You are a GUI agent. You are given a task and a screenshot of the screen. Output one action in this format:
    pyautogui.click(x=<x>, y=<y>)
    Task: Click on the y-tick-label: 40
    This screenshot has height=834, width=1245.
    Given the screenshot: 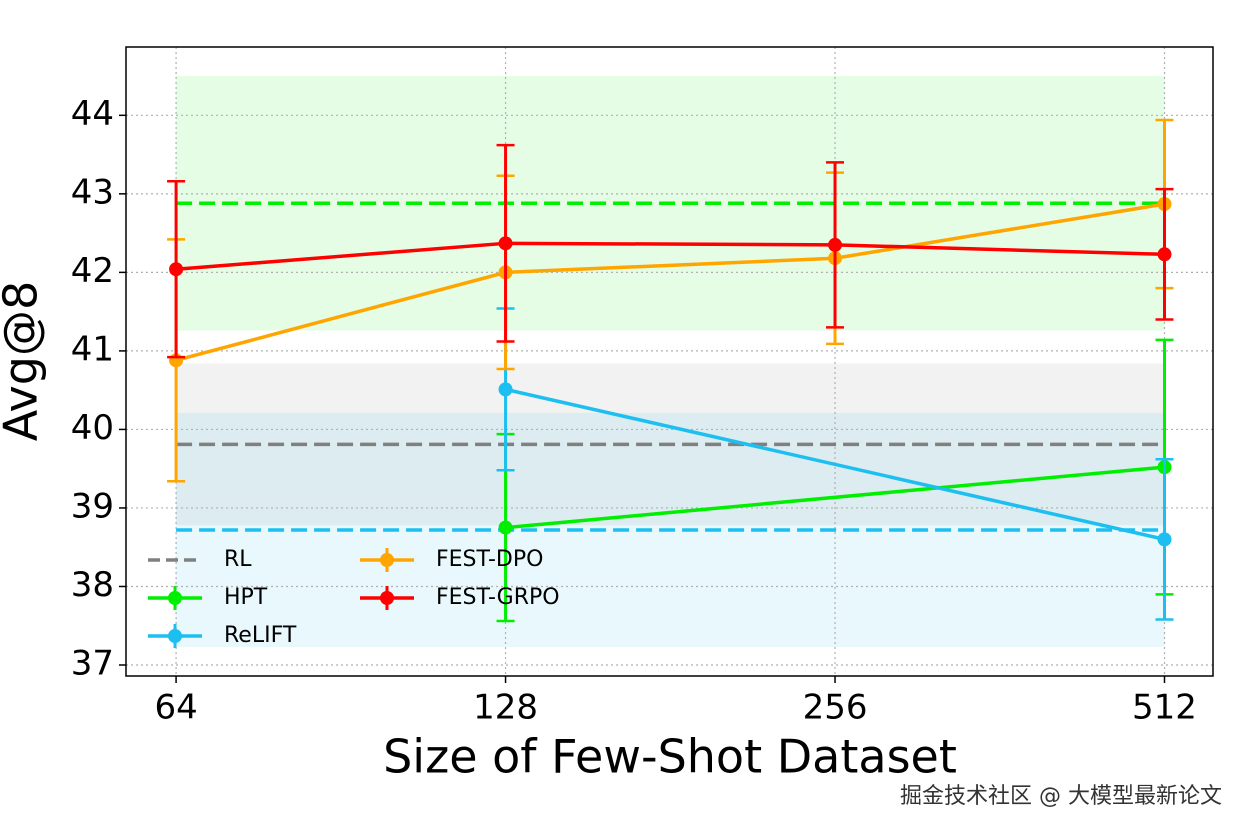 What is the action you would take?
    pyautogui.click(x=92, y=428)
    